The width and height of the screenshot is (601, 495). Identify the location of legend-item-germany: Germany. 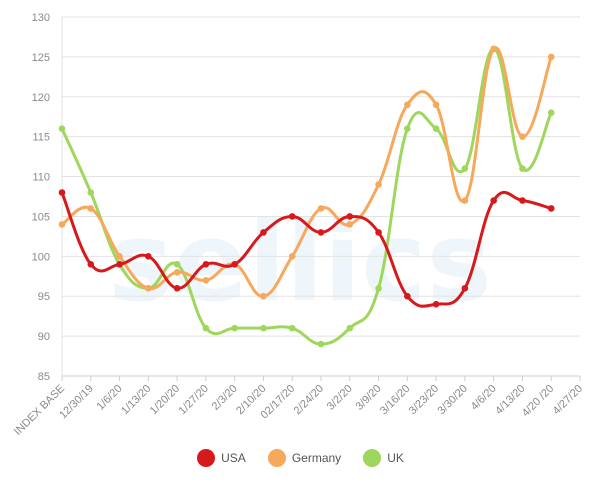
(304, 458).